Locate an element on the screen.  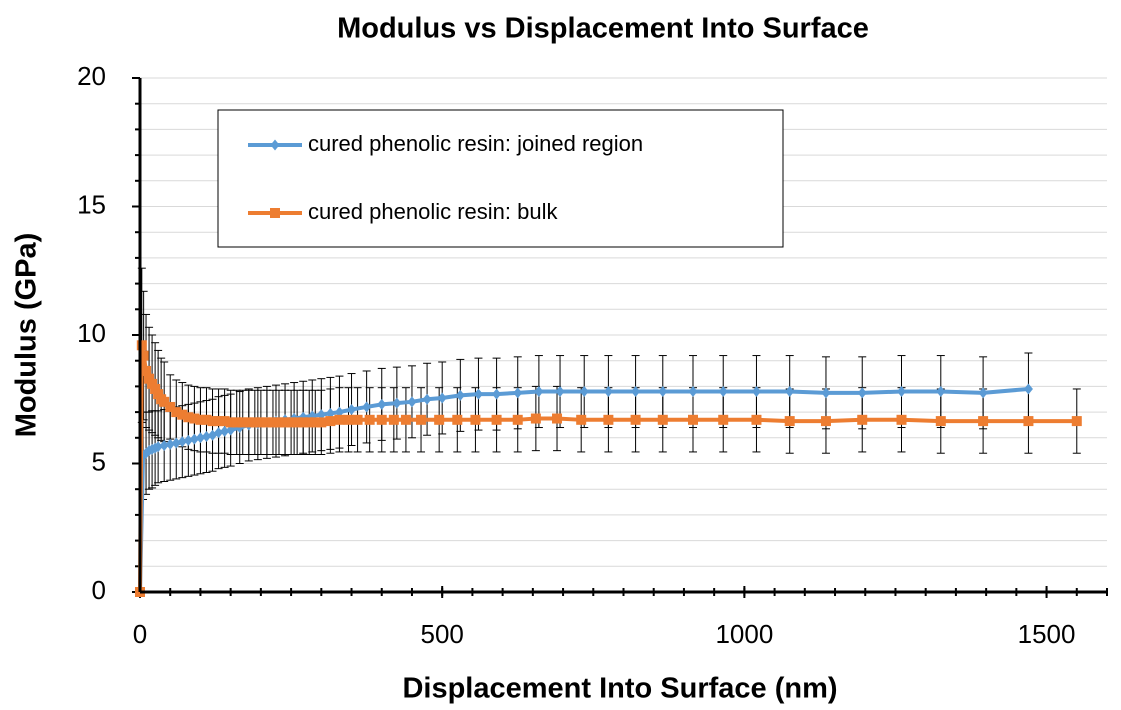
y-tick-label: 20 is located at coordinates (91, 76).